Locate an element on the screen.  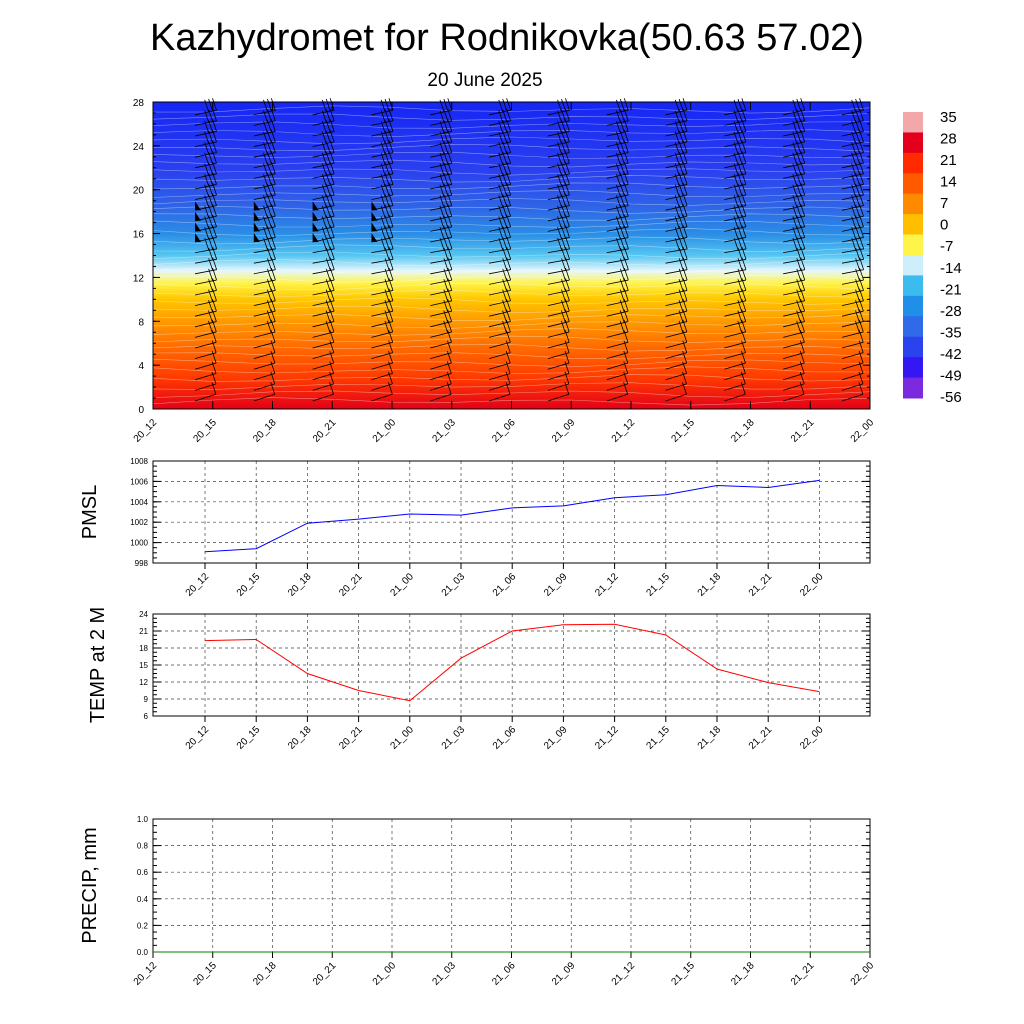
y-tick-label: 12 is located at coordinates (143, 682).